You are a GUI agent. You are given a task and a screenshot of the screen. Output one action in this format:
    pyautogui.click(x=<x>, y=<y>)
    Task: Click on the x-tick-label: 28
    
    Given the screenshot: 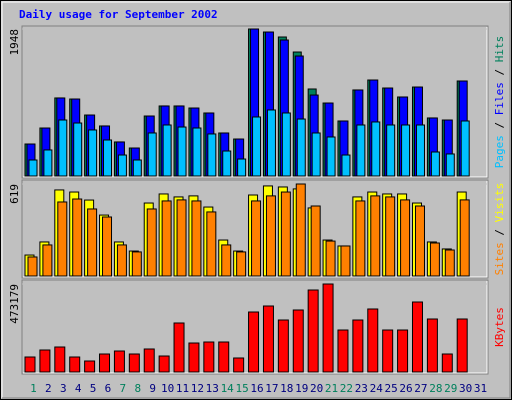 What is the action you would take?
    pyautogui.click(x=435, y=388)
    